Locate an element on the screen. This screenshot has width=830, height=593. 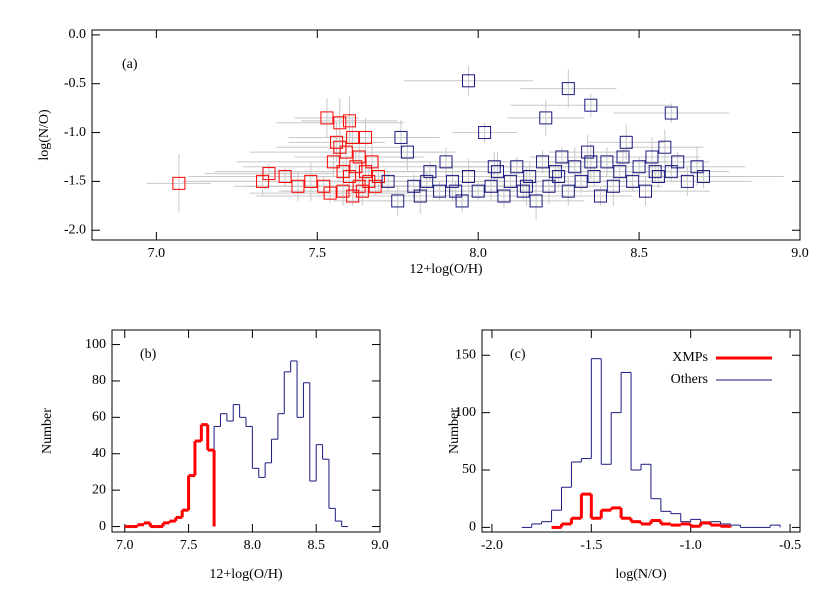
panel-label: (c) is located at coordinates (518, 354).